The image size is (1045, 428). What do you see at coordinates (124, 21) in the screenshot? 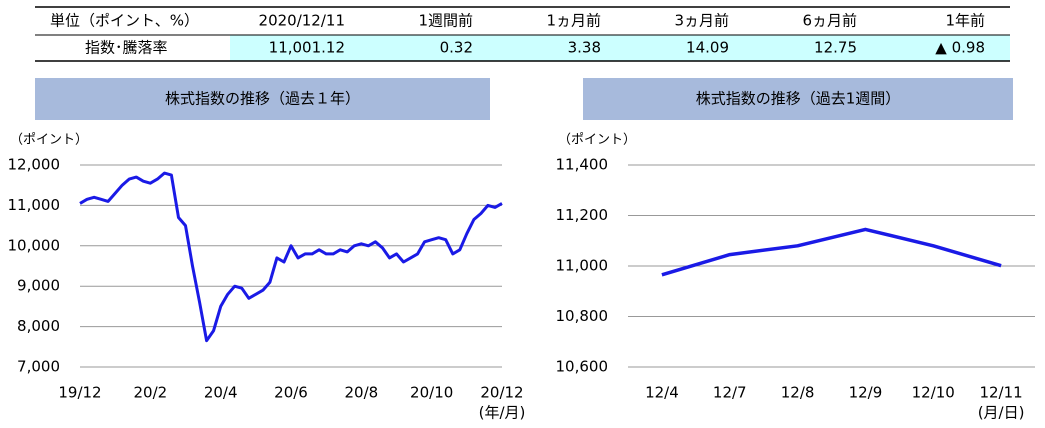
I see `table-header-cell: 単位（ポイント、%）` at bounding box center [124, 21].